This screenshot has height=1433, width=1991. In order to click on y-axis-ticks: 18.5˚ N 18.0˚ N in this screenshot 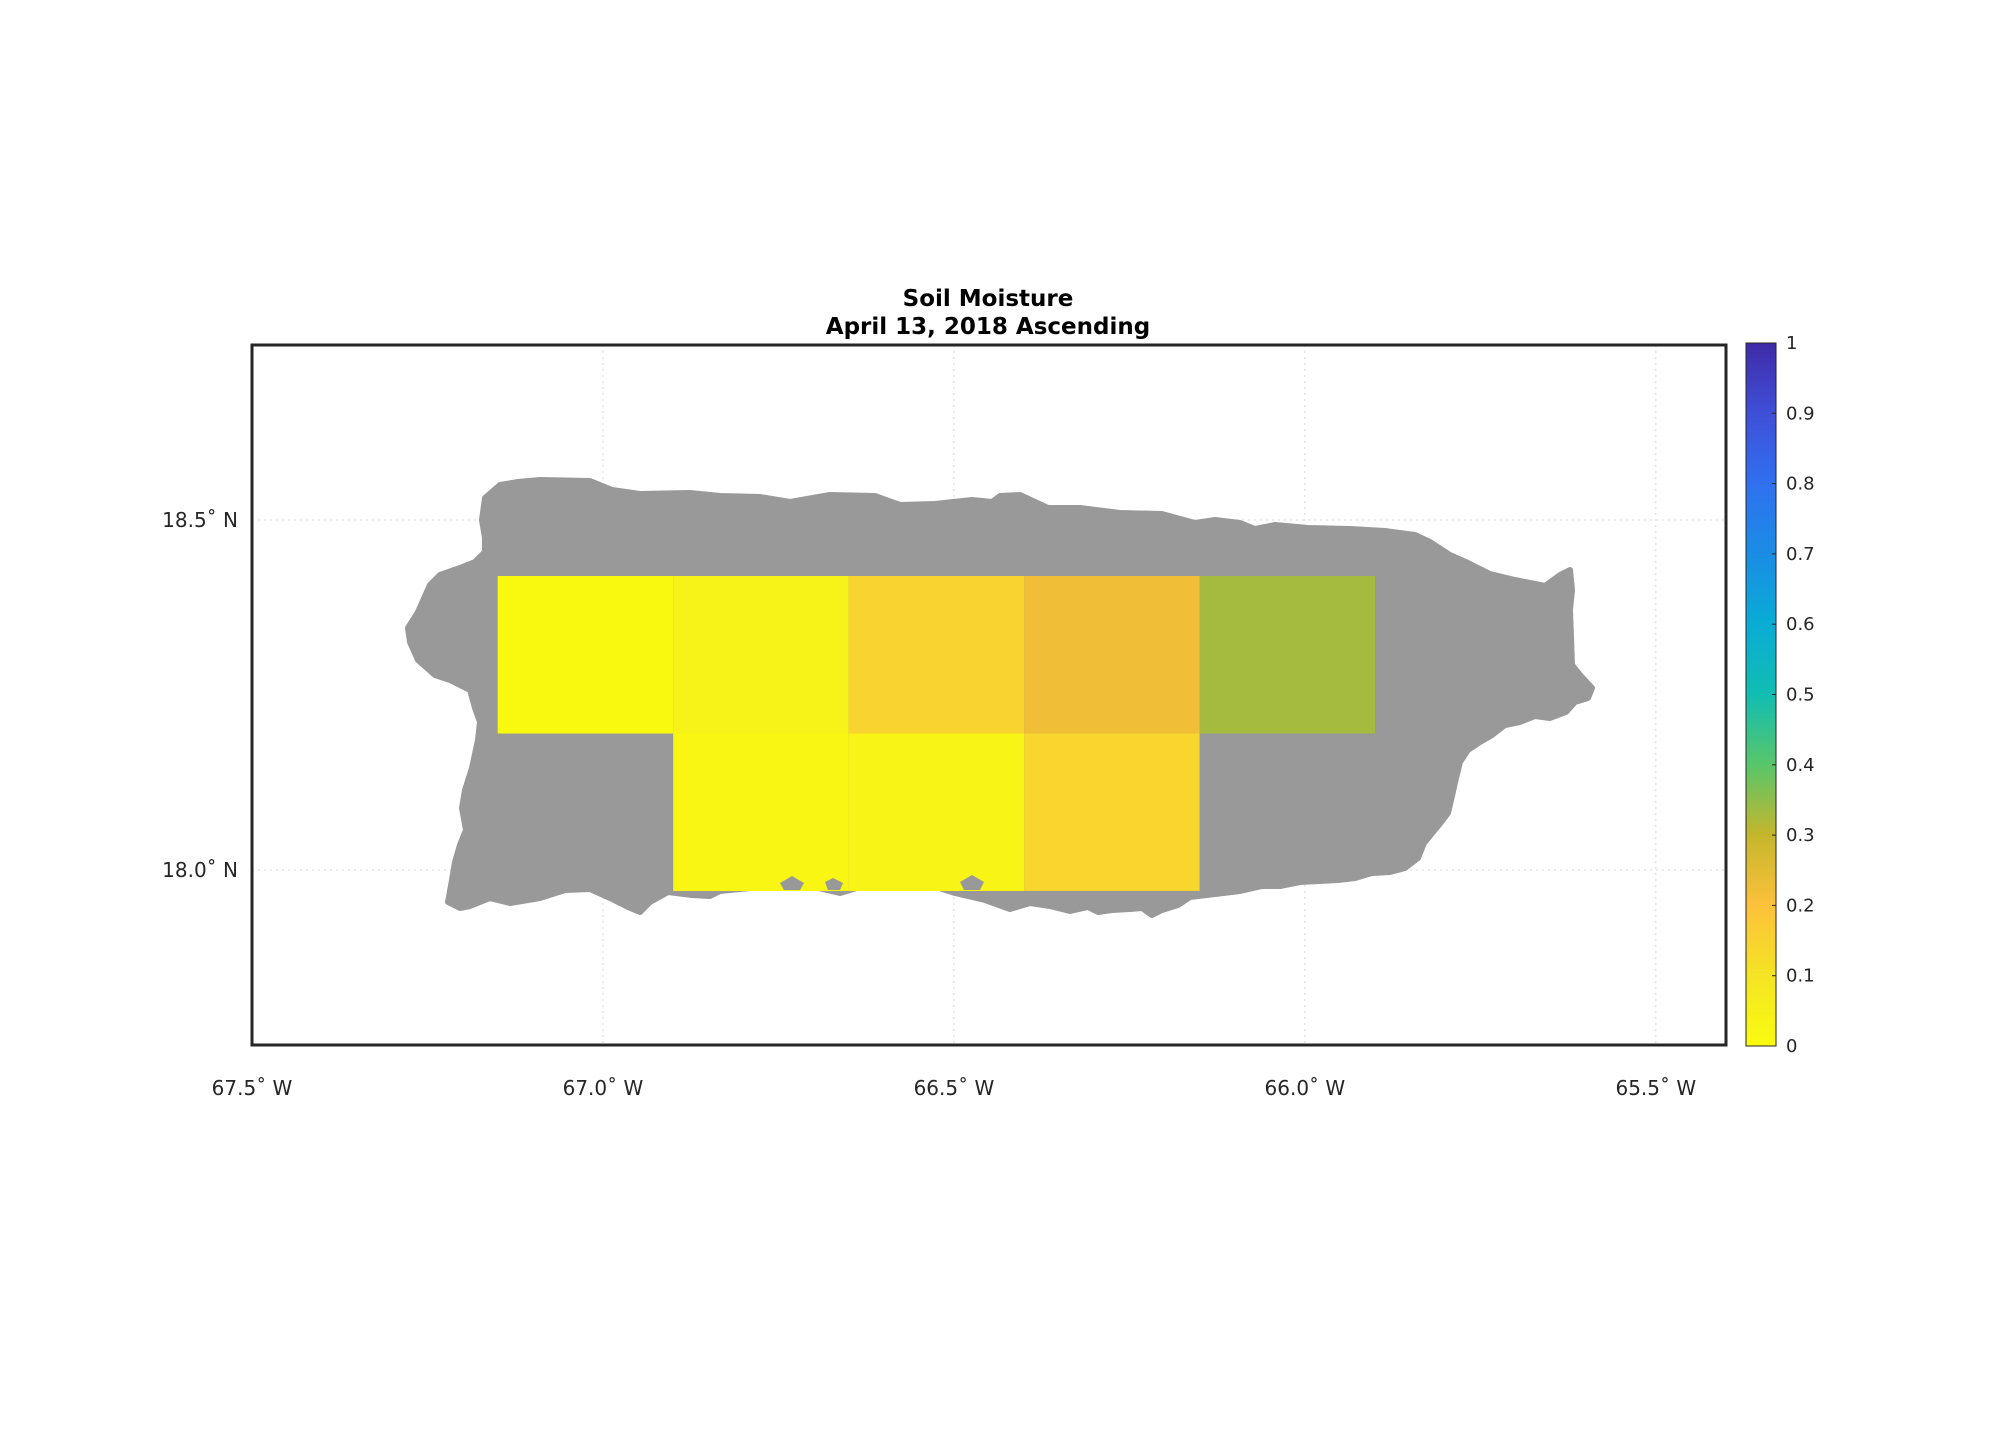, I will do `click(200, 695)`.